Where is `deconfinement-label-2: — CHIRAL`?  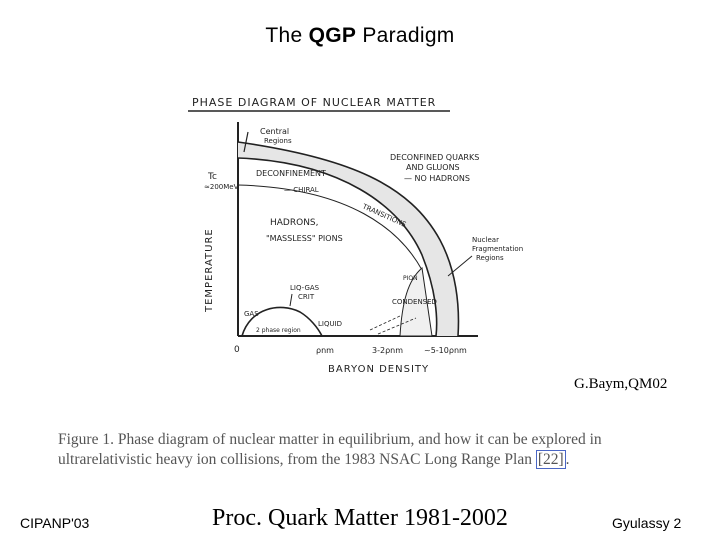
deconfinement-label-2: — CHIRAL is located at coordinates (301, 190).